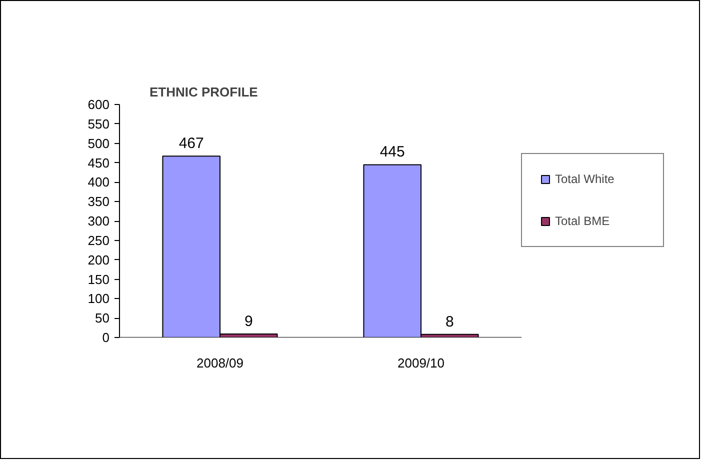 The width and height of the screenshot is (704, 463). What do you see at coordinates (392, 152) in the screenshot?
I see `data-label: 445` at bounding box center [392, 152].